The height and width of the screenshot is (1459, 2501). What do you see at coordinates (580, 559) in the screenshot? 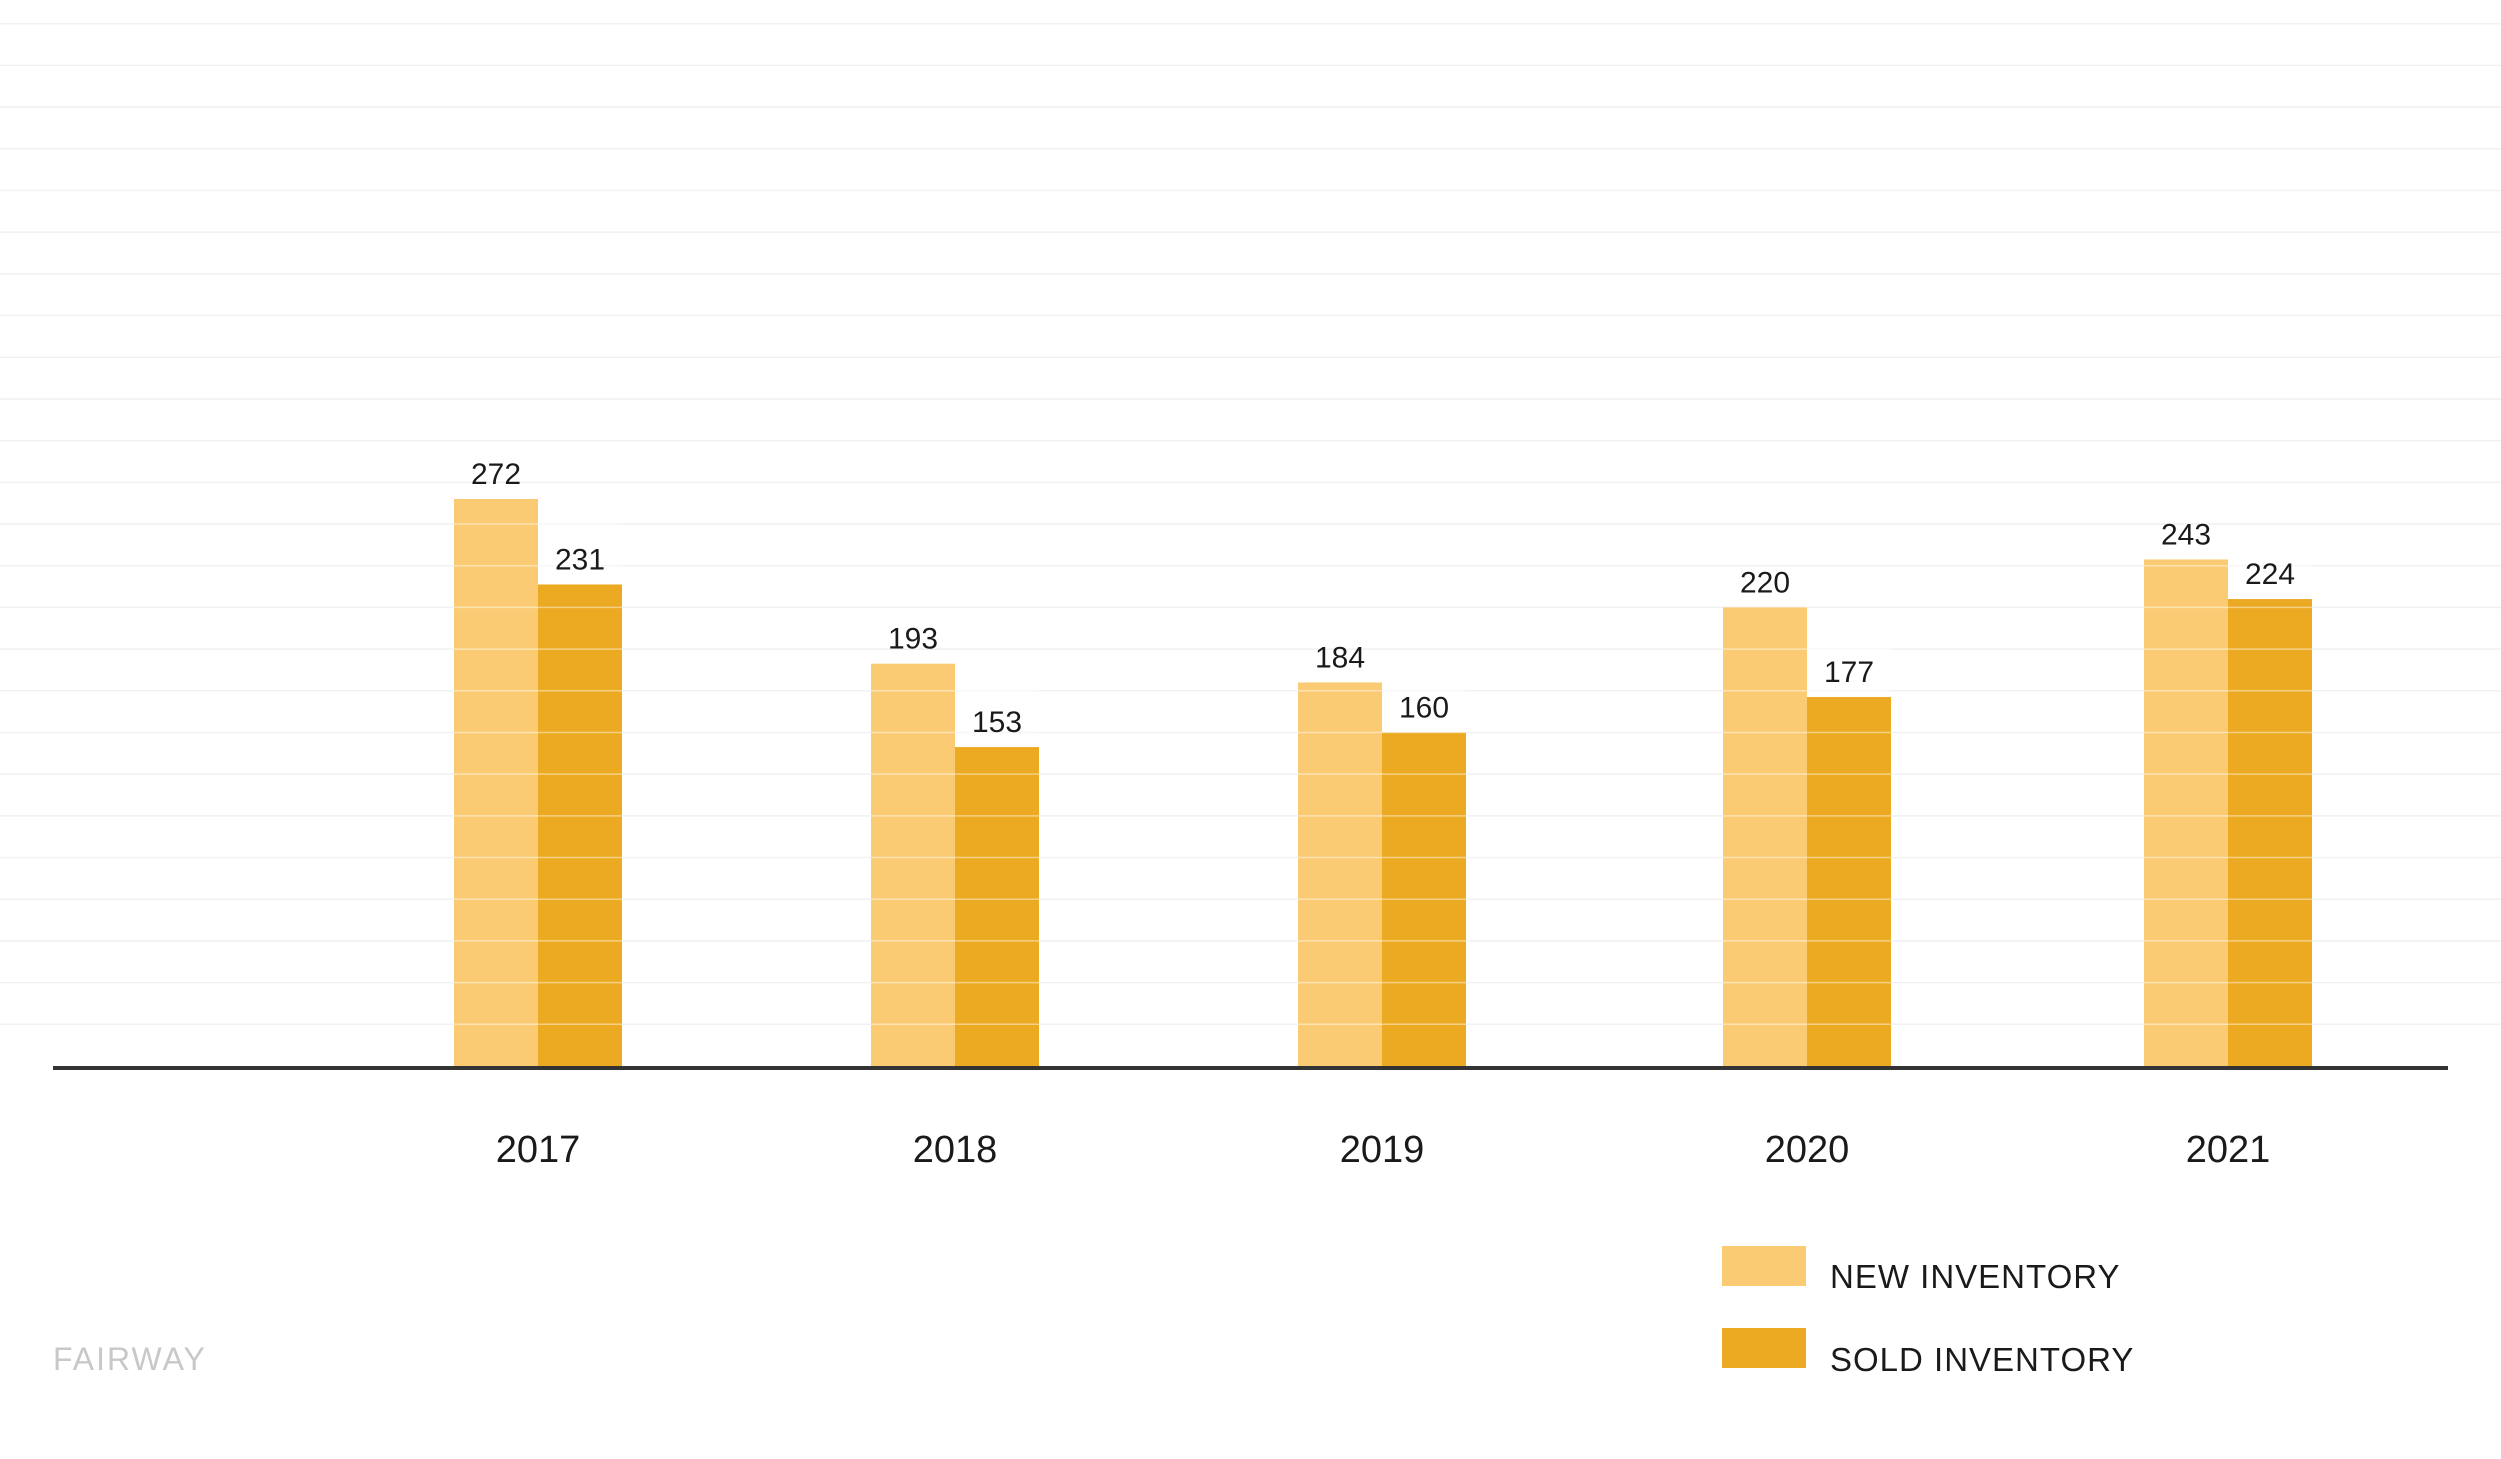
I see `data-label-sold-inventory-2017: 231` at bounding box center [580, 559].